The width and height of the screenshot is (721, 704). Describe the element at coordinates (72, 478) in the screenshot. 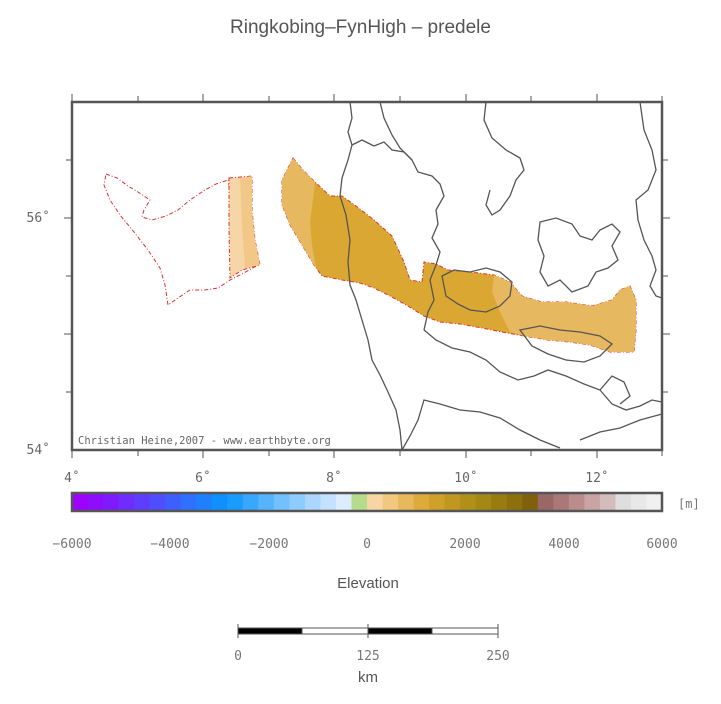

I see `lon-label-4: 4˚` at that location.